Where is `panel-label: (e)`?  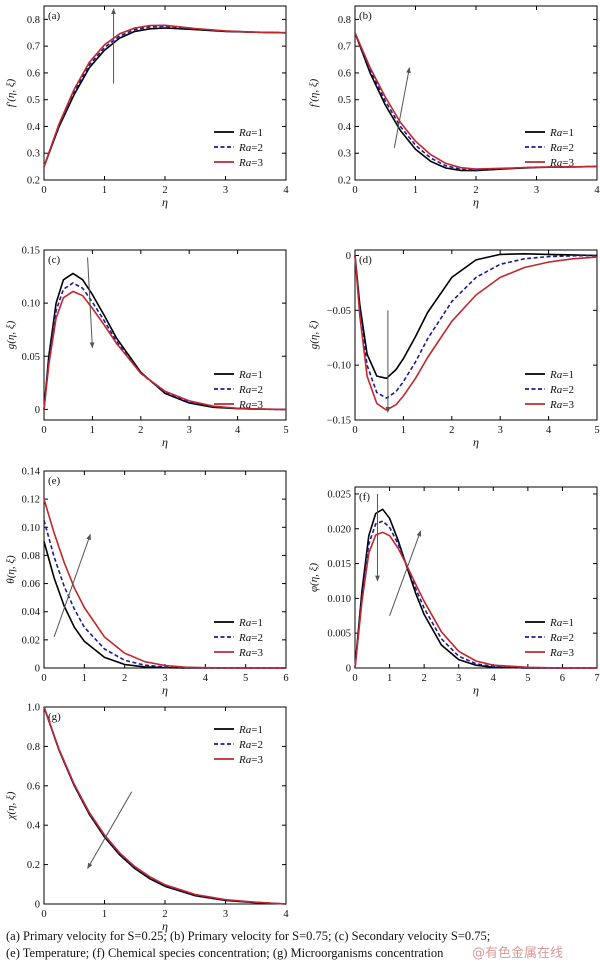 panel-label: (e) is located at coordinates (54, 481).